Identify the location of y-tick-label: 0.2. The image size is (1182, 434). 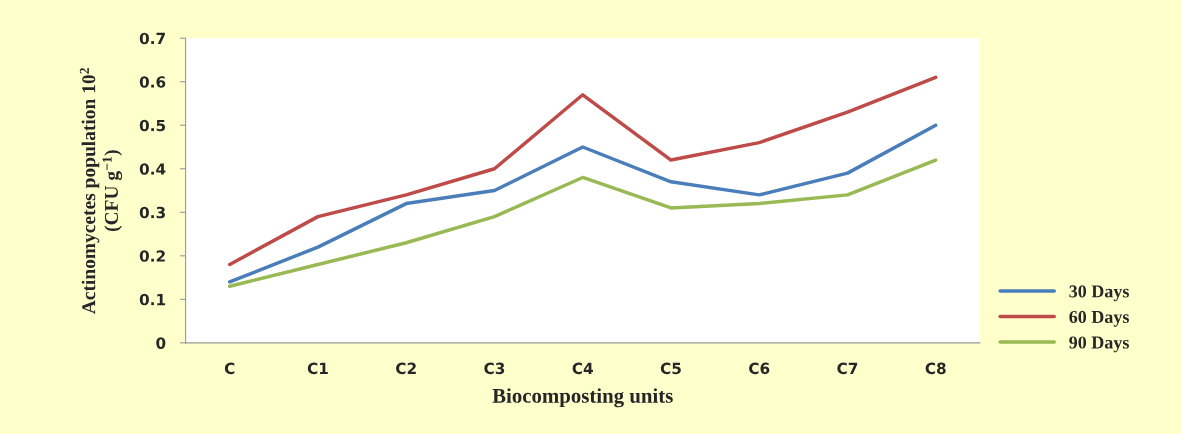
(152, 256).